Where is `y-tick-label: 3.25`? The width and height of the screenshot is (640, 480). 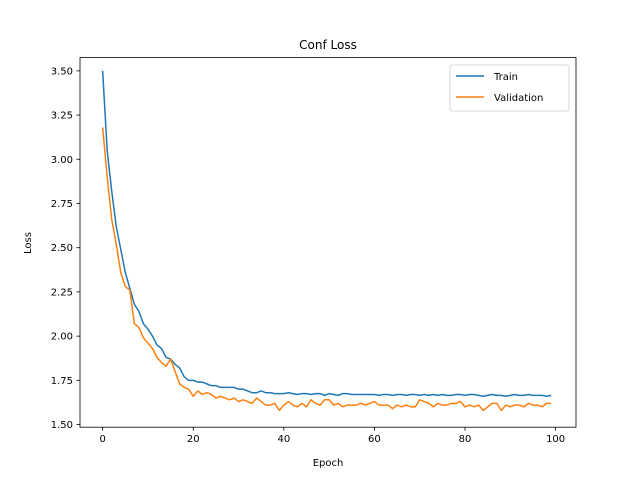 y-tick-label: 3.25 is located at coordinates (62, 116).